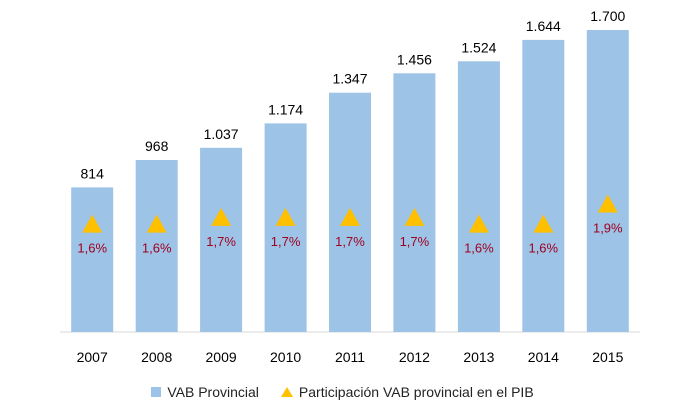  I want to click on bar-value-label-2011: 1.347, so click(349, 79).